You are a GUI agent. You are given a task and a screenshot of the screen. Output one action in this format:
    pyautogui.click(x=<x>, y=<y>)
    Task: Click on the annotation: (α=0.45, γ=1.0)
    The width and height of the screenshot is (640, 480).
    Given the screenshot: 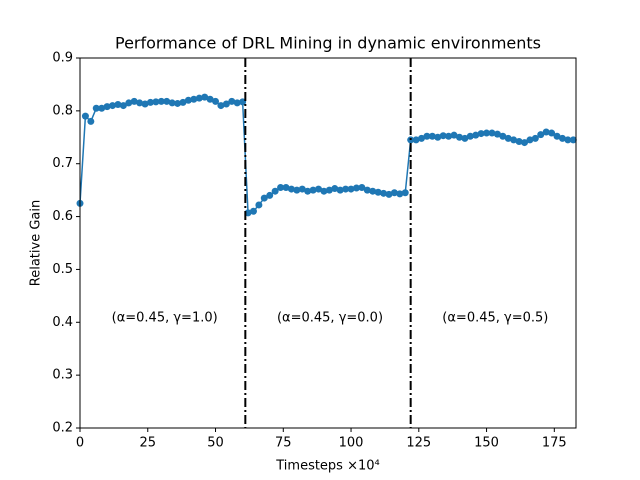 What is the action you would take?
    pyautogui.click(x=165, y=318)
    